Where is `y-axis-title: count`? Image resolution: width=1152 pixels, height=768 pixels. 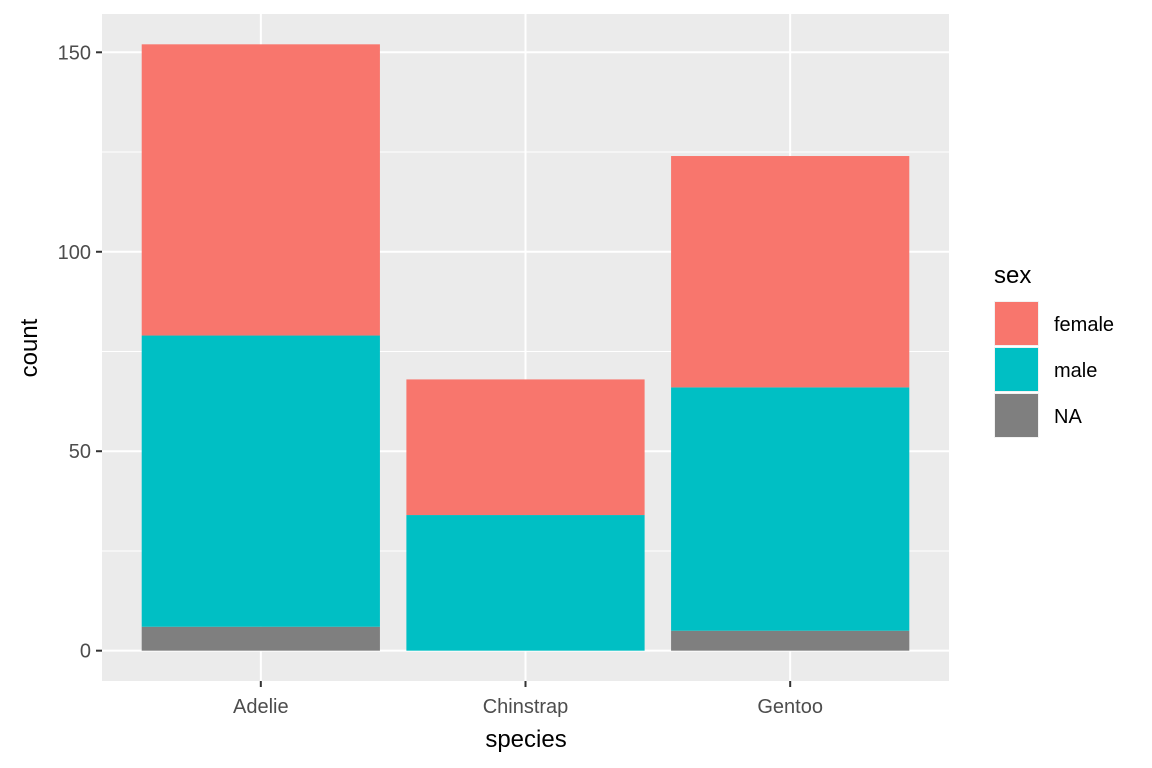
y-axis-title: count is located at coordinates (29, 347).